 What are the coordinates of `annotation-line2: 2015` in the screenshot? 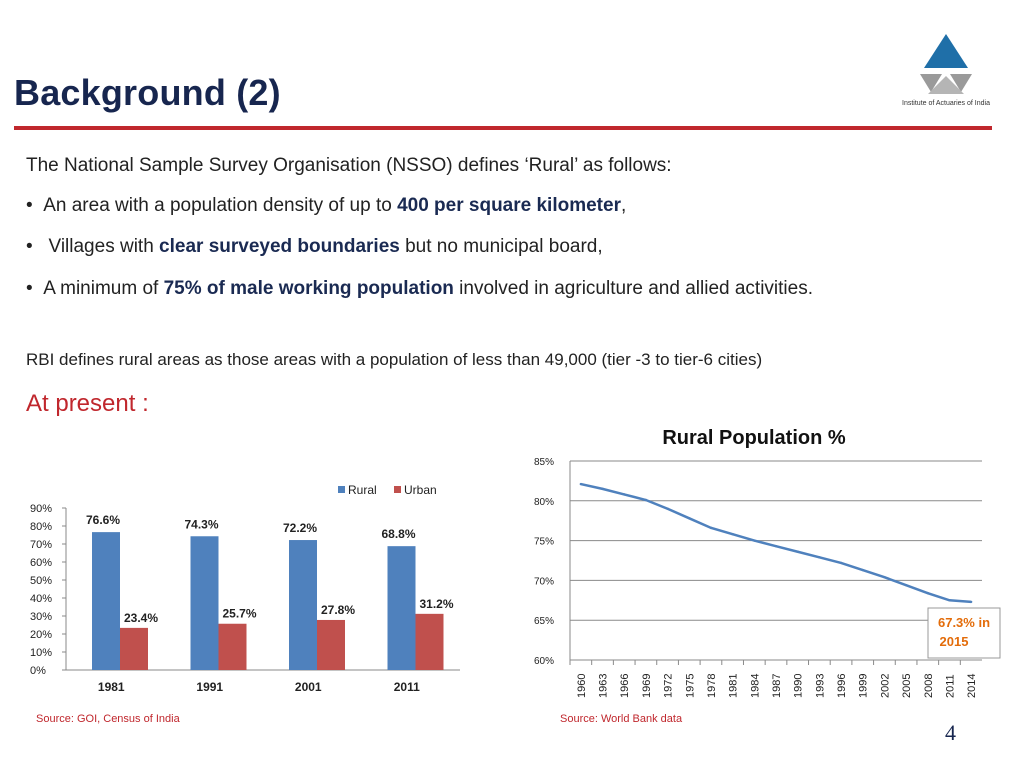 It's located at (954, 641).